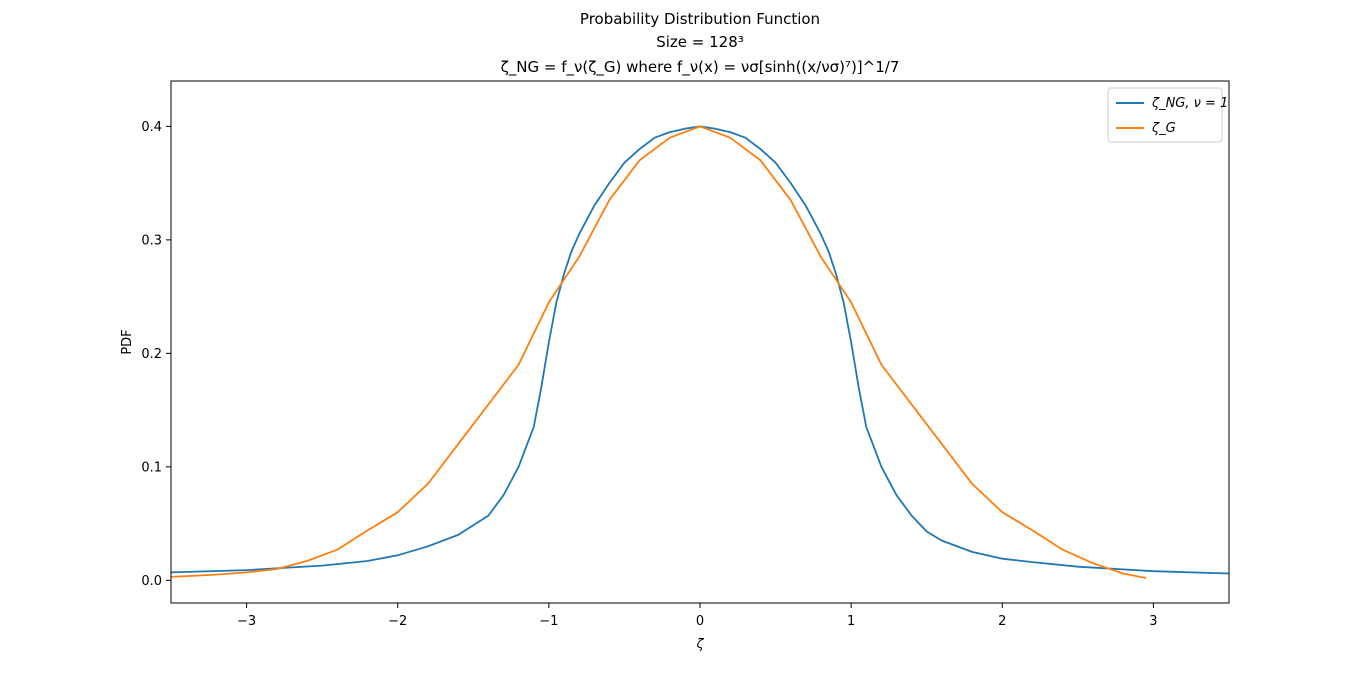 The width and height of the screenshot is (1366, 678). What do you see at coordinates (151, 467) in the screenshot?
I see `y-tick-label: 0.1` at bounding box center [151, 467].